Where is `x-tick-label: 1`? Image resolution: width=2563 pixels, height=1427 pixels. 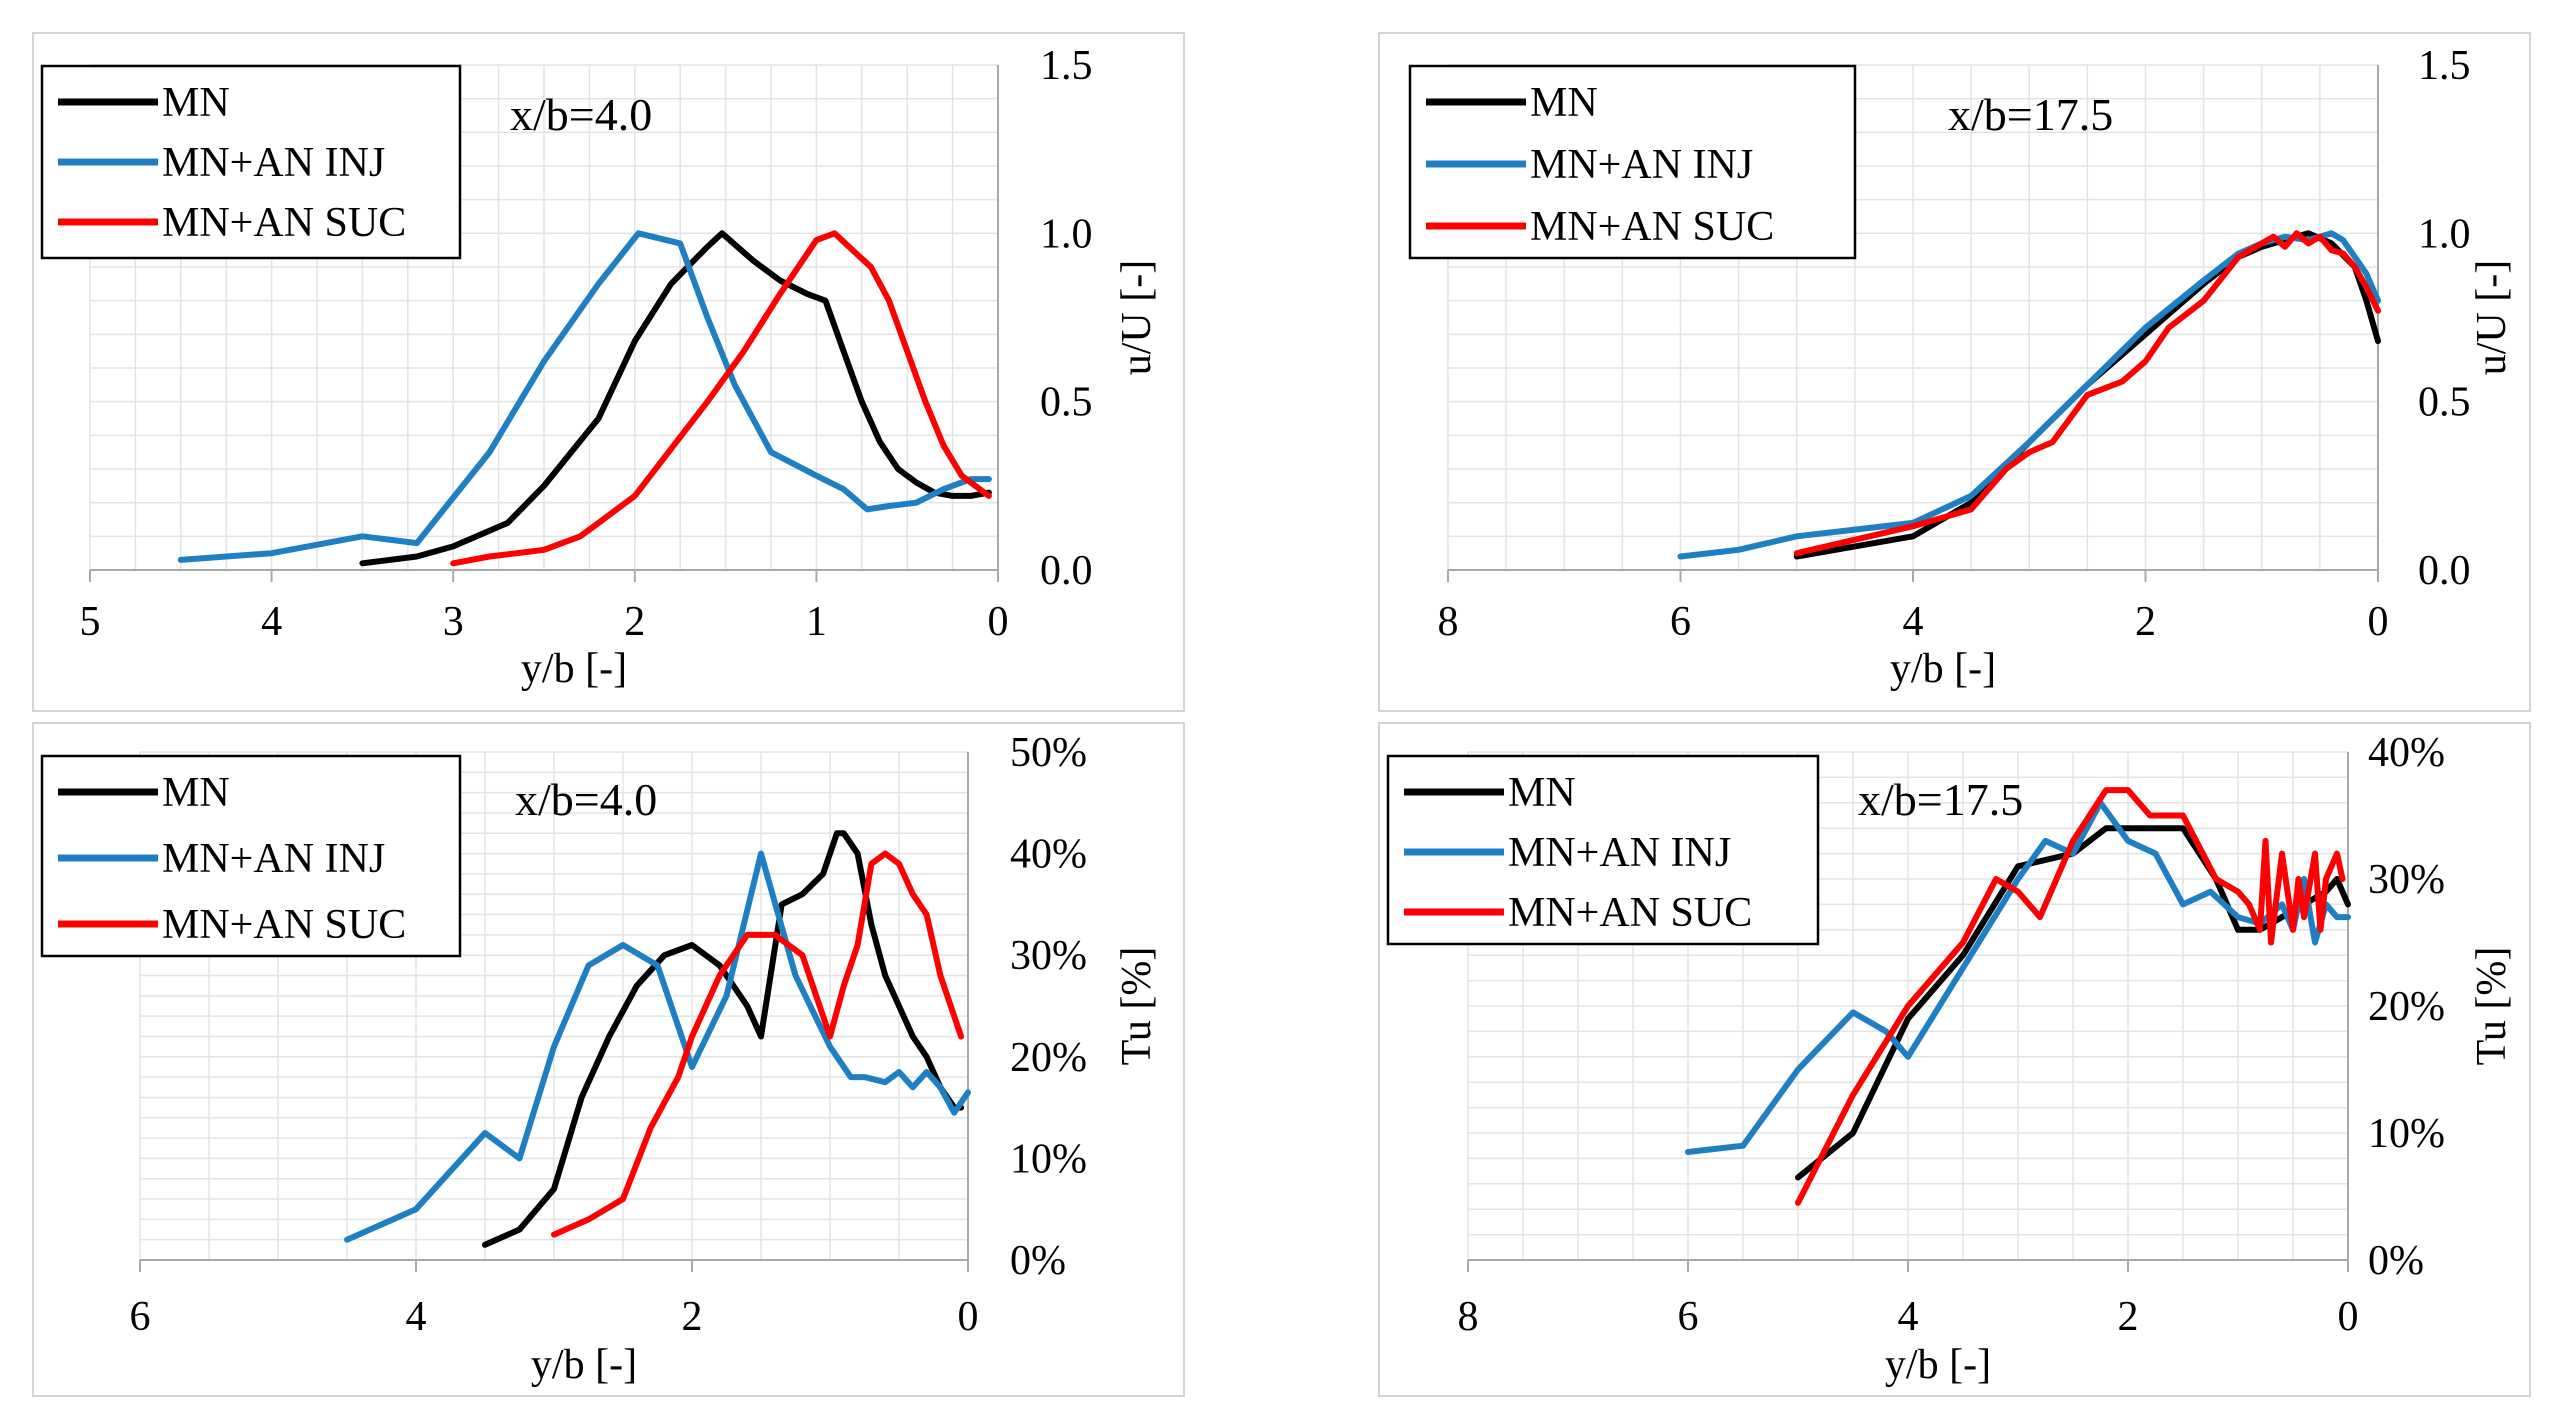
x-tick-label: 1 is located at coordinates (816, 622).